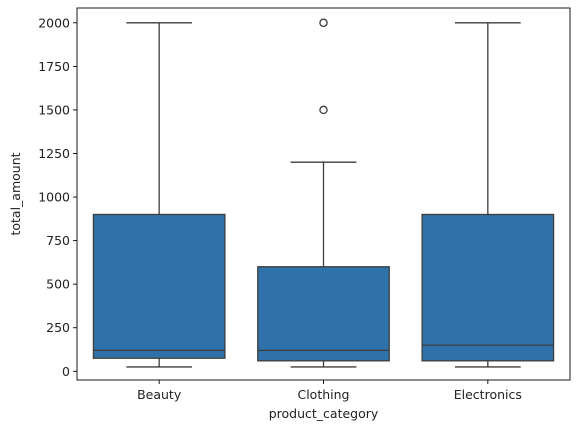  What do you see at coordinates (15, 193) in the screenshot?
I see `y-axis-label: total_amount` at bounding box center [15, 193].